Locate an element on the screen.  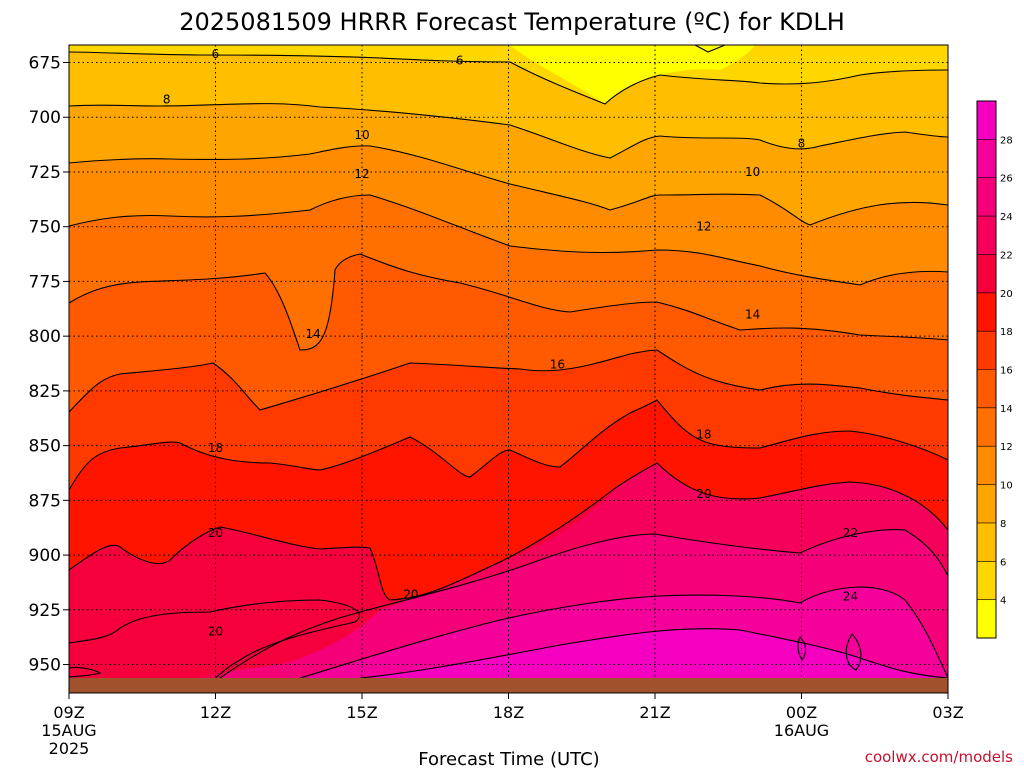
x-tick-label: 00Z 16AUG is located at coordinates (801, 721).